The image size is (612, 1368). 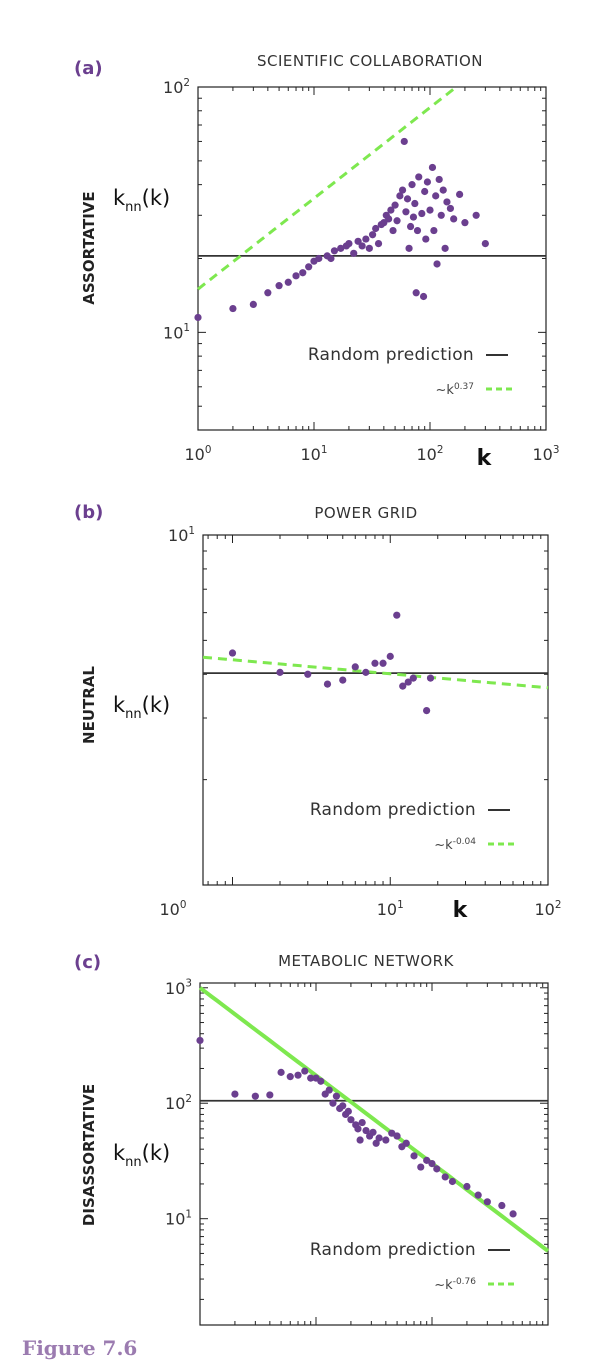 What do you see at coordinates (455, 390) in the screenshot?
I see `legend-fit-label: ~k0.37` at bounding box center [455, 390].